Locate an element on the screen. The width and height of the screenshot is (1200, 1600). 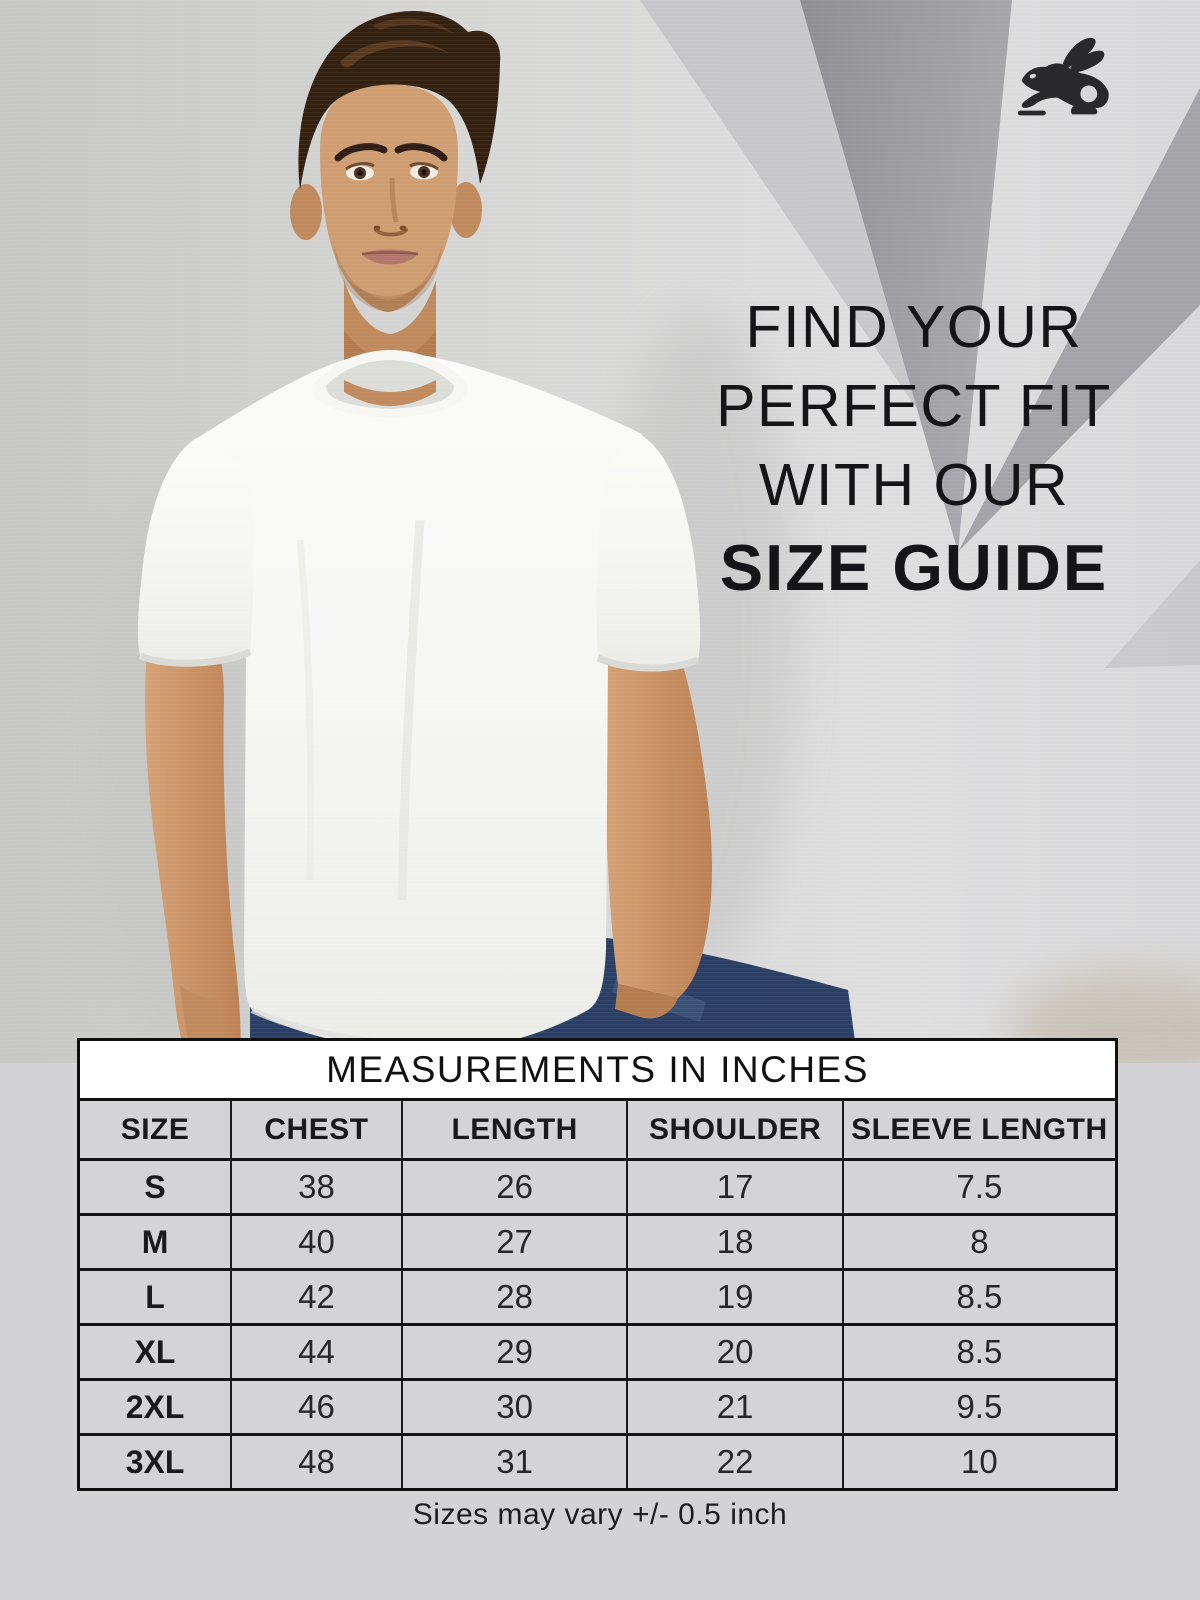
table-header-row: SIZE CHEST LENGTH SHOULDER SLEEVE LENGTH is located at coordinates (597, 1129).